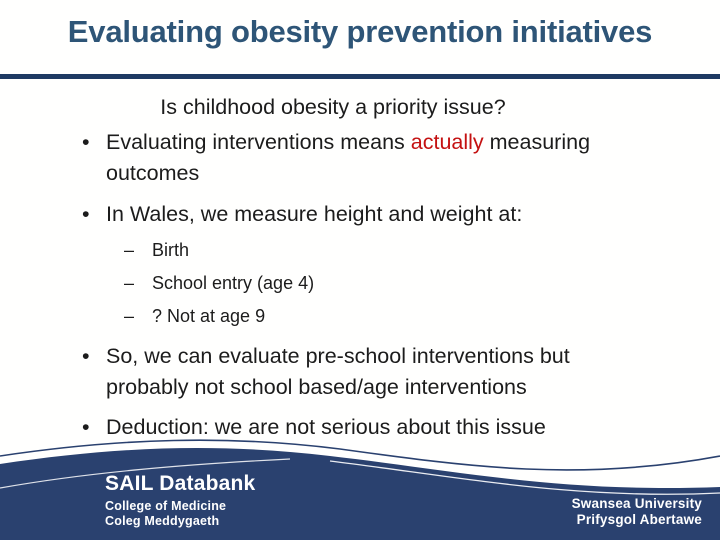 Image resolution: width=720 pixels, height=540 pixels. What do you see at coordinates (639, 519) in the screenshot?
I see `university-name-welsh: Prifysgol Abertawe` at bounding box center [639, 519].